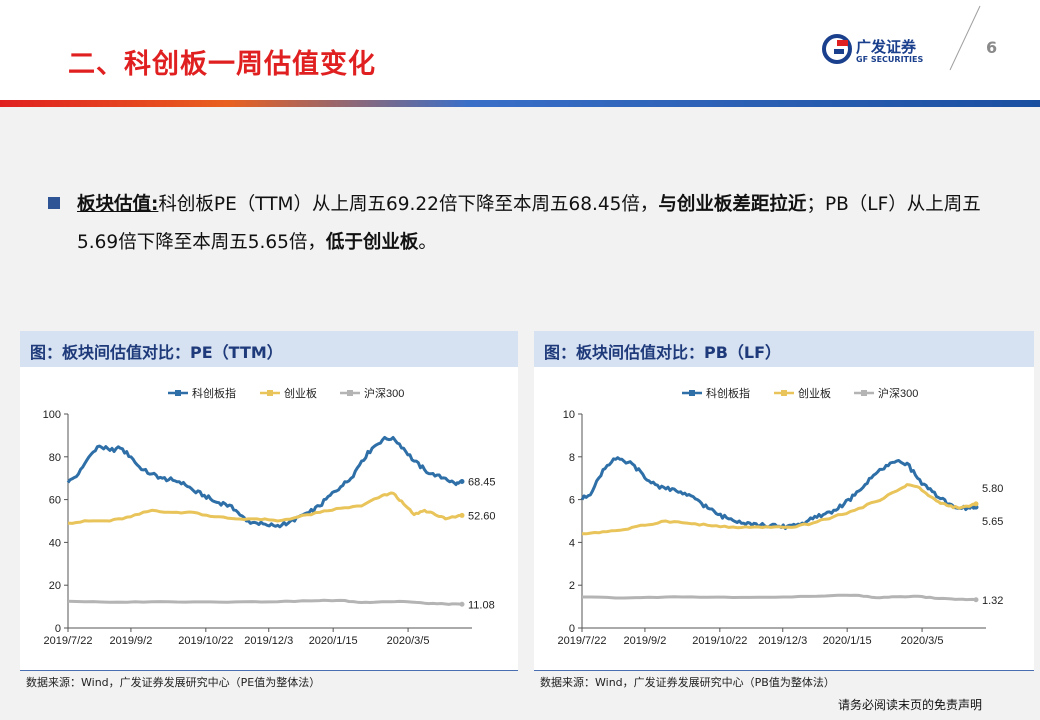  Describe the element at coordinates (55, 501) in the screenshot. I see `pe-y-tick-label: 60` at that location.